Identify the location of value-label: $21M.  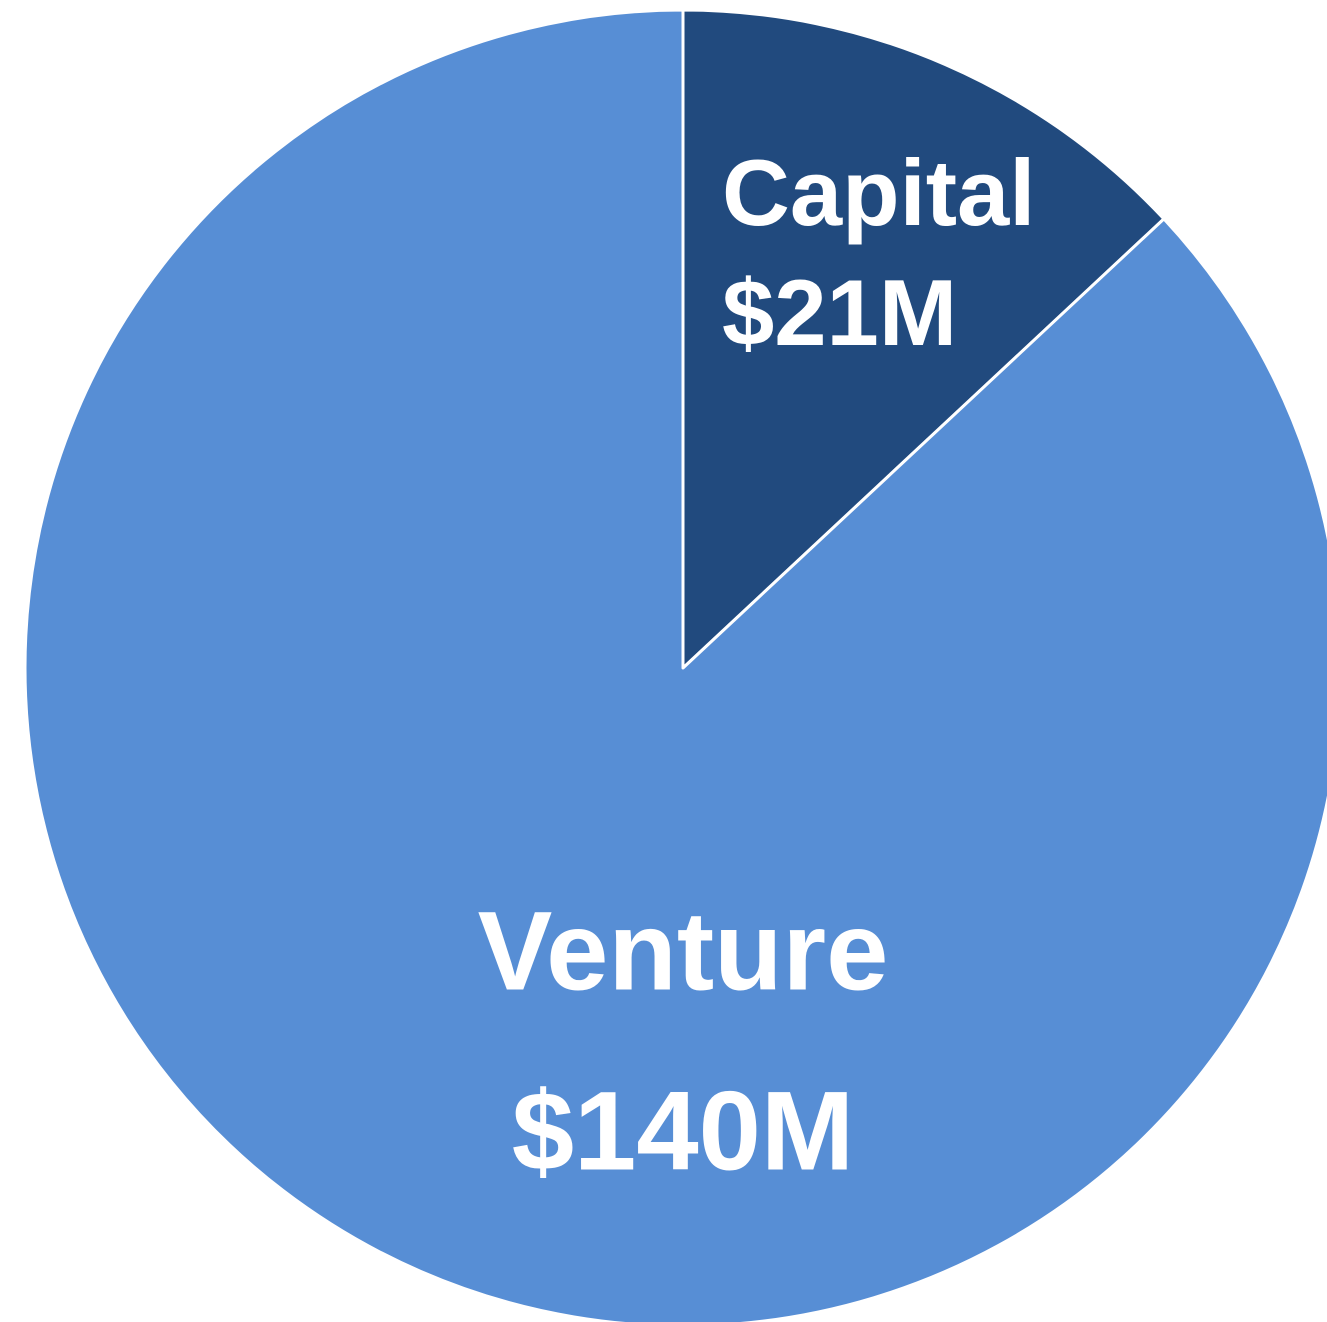
(839, 312).